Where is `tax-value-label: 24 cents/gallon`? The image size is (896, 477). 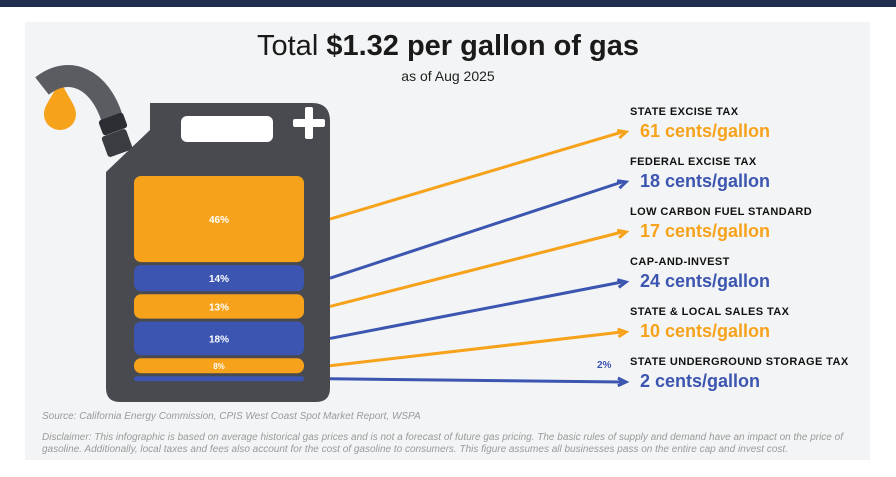
tax-value-label: 24 cents/gallon is located at coordinates (705, 281).